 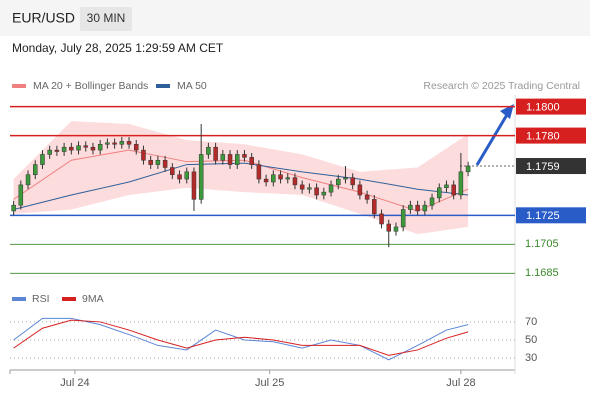 I want to click on level-label: 1.1725, so click(x=543, y=216).